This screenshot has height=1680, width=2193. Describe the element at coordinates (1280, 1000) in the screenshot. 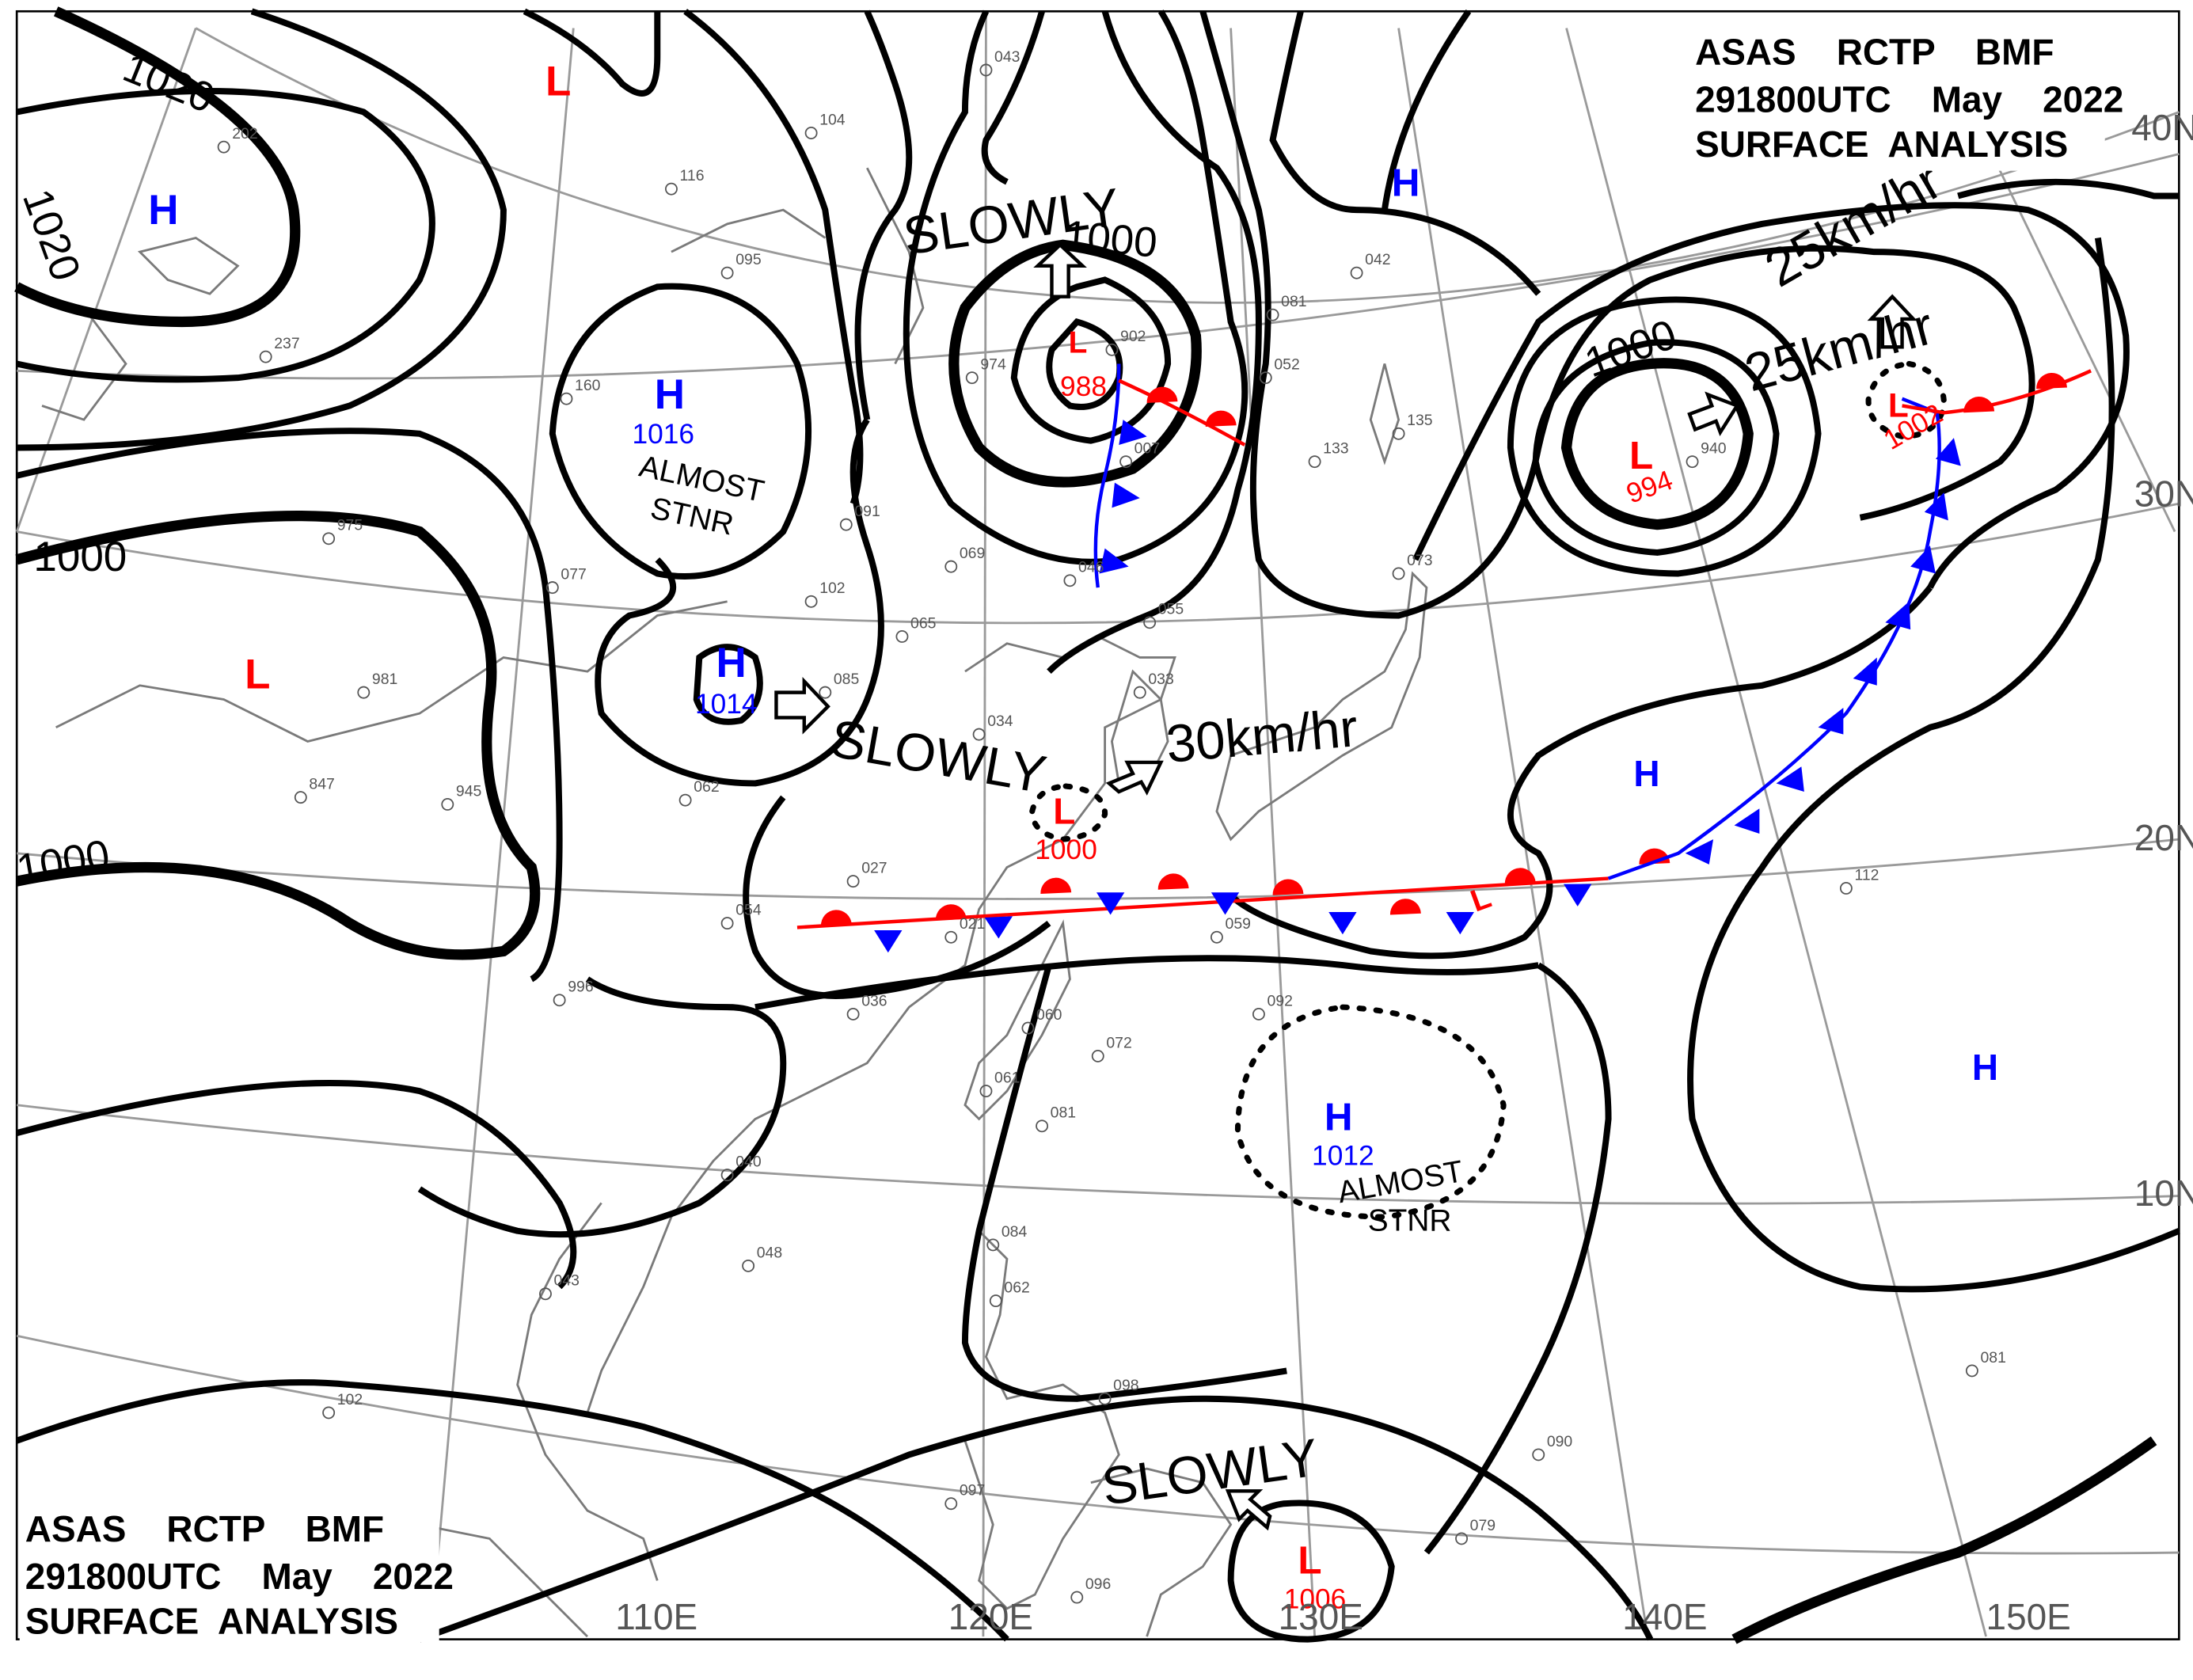

I see `station-pressure: 092` at that location.